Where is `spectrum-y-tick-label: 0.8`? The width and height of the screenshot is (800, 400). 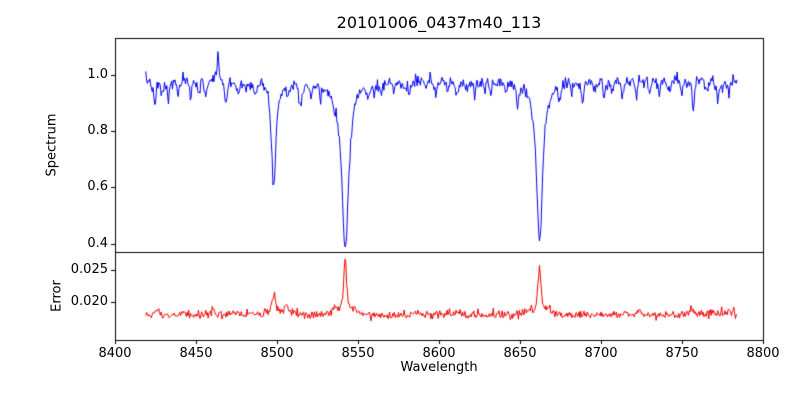 spectrum-y-tick-label: 0.8 is located at coordinates (97, 130).